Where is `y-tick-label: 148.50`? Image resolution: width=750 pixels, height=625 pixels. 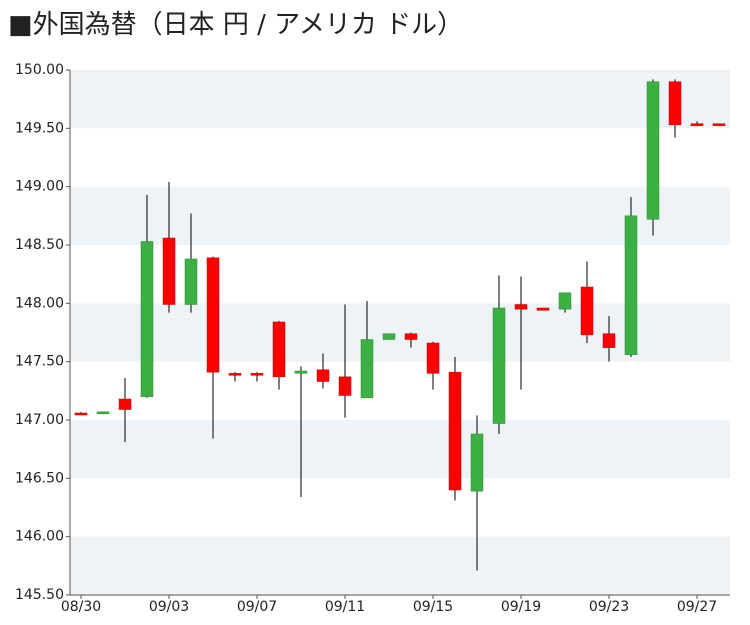
y-tick-label: 148.50 is located at coordinates (39, 245).